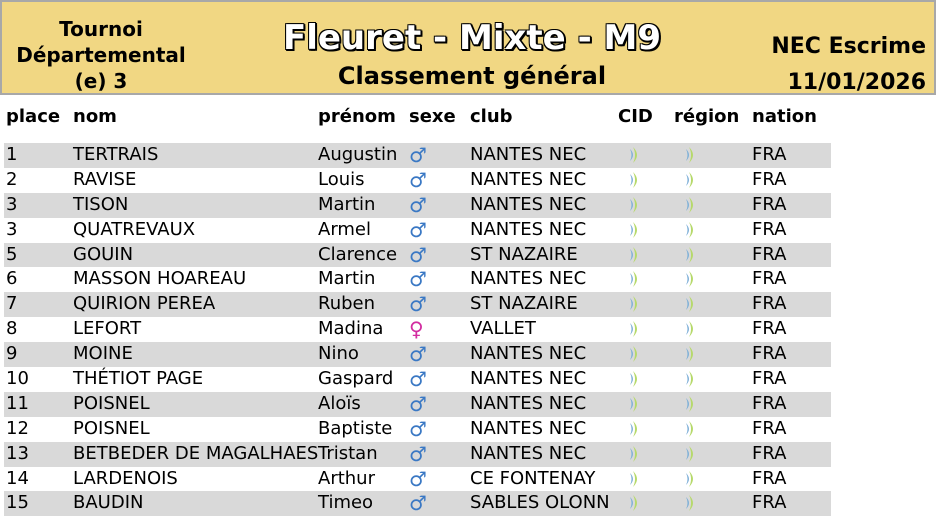 This screenshot has width=942, height=531. I want to click on nom-cell: MASSON HOAREAU, so click(160, 279).